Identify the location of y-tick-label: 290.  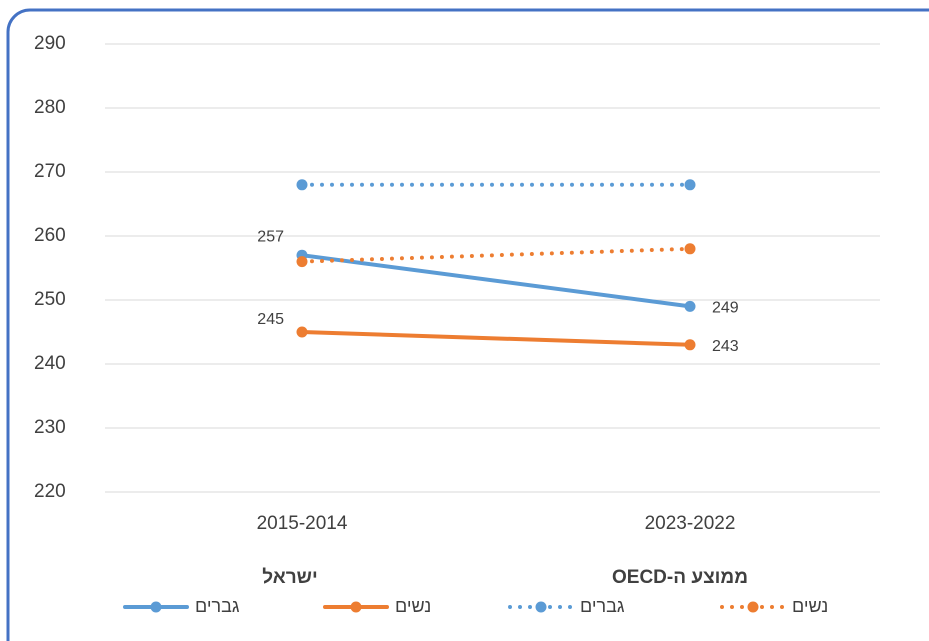
(50, 43).